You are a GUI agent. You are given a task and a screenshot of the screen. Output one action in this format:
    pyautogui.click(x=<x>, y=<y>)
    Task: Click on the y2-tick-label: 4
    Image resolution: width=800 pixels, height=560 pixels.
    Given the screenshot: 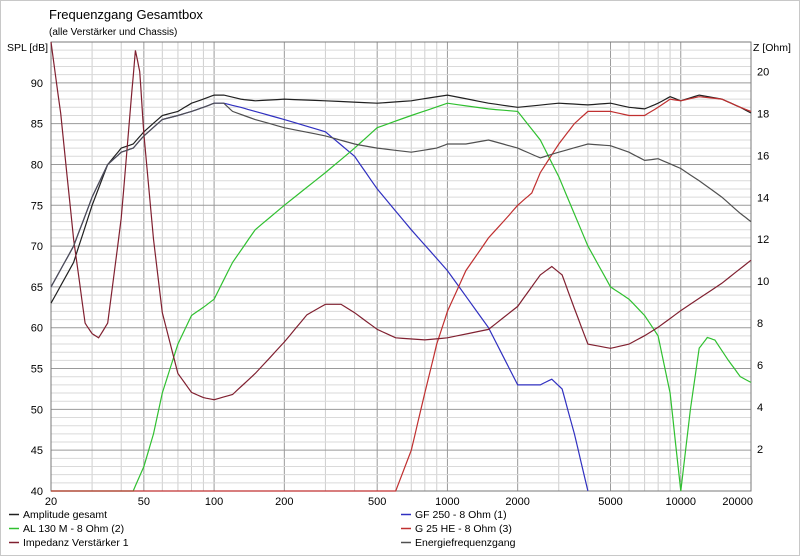 What is the action you would take?
    pyautogui.click(x=760, y=408)
    